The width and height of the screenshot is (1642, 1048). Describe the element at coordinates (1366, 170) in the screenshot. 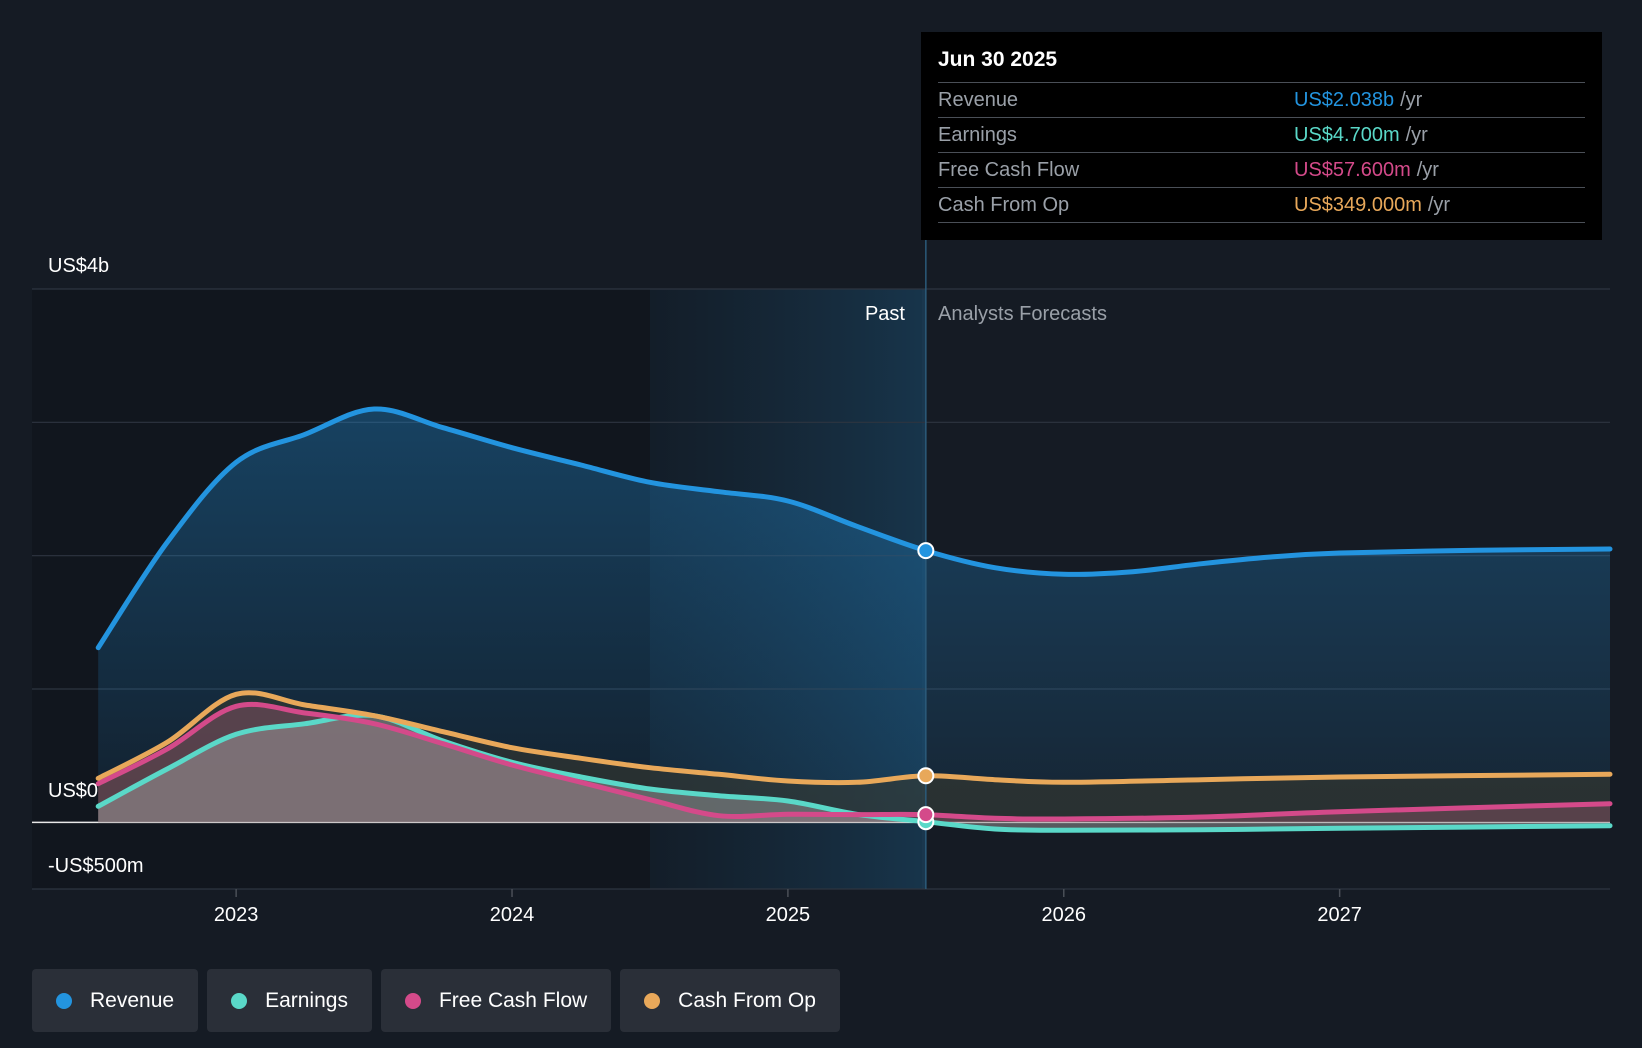

I see `tooltip-row-value: US$57.600m/yr` at that location.